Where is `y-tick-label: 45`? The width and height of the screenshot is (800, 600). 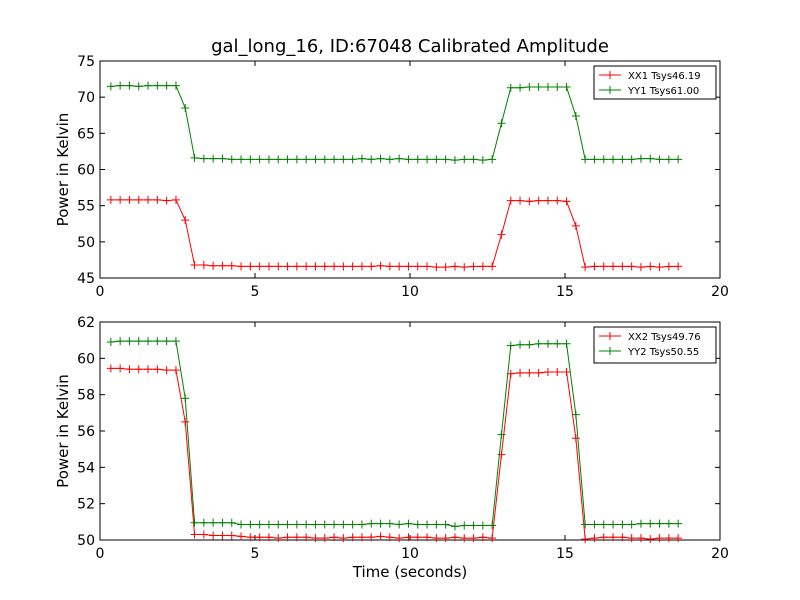
y-tick-label: 45 is located at coordinates (86, 279).